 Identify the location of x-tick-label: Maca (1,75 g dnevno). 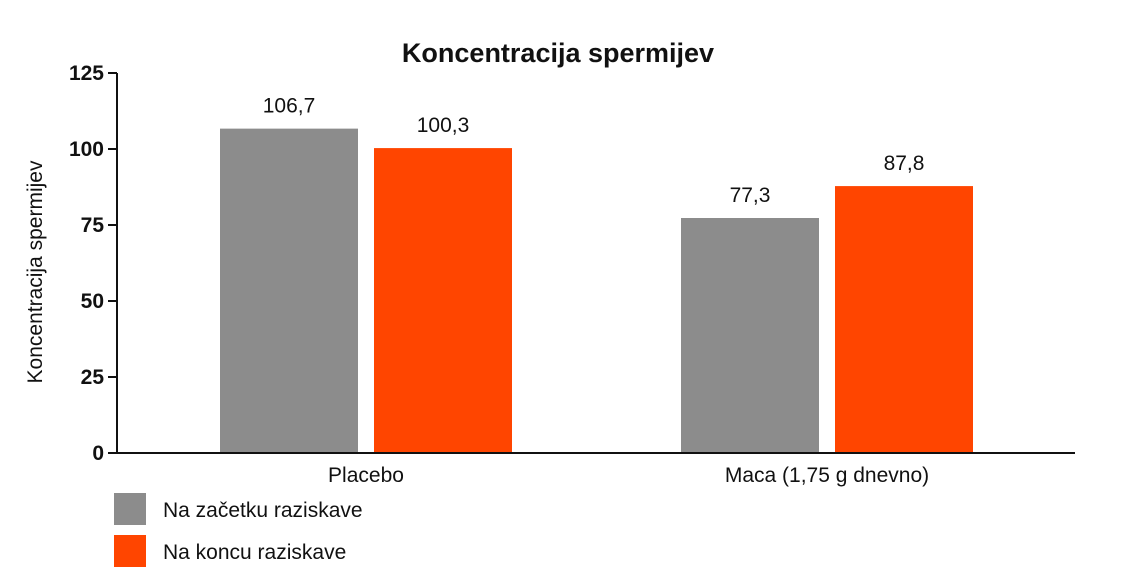
(827, 475).